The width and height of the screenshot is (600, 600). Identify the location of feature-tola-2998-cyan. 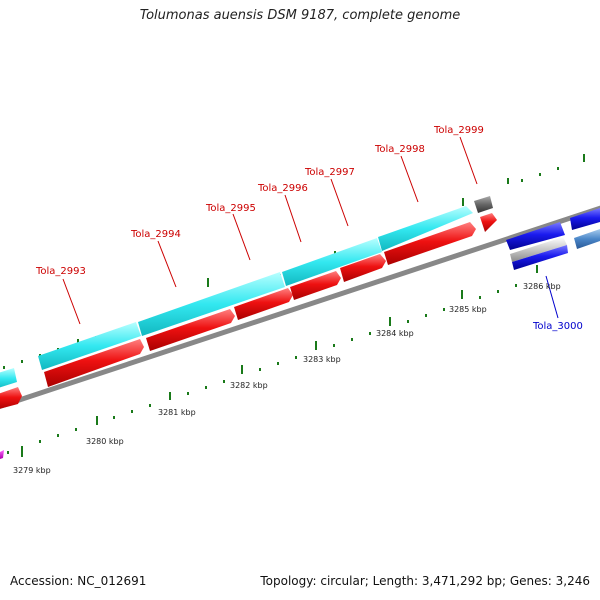
(425, 228).